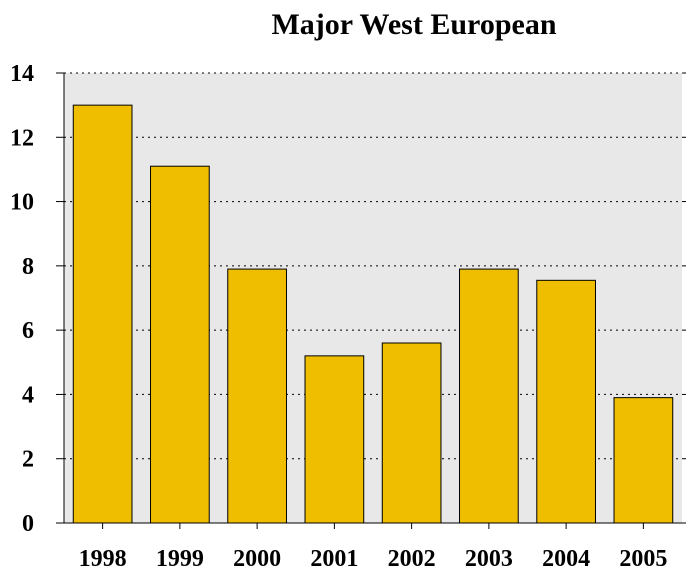 The width and height of the screenshot is (686, 583). I want to click on bar-2001, so click(334, 439).